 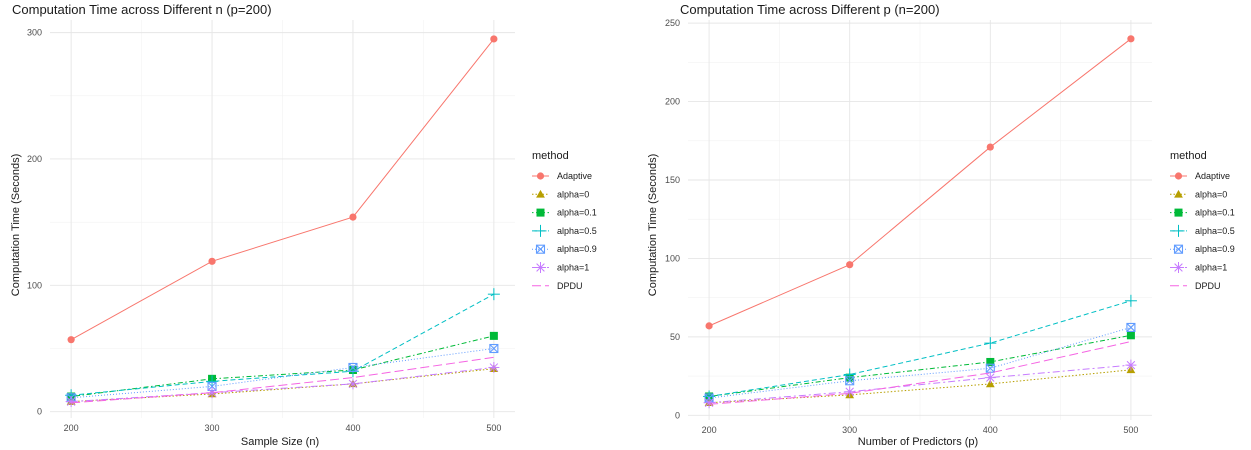 I want to click on x-axis-label-left: Sample Size (n), so click(x=280, y=442).